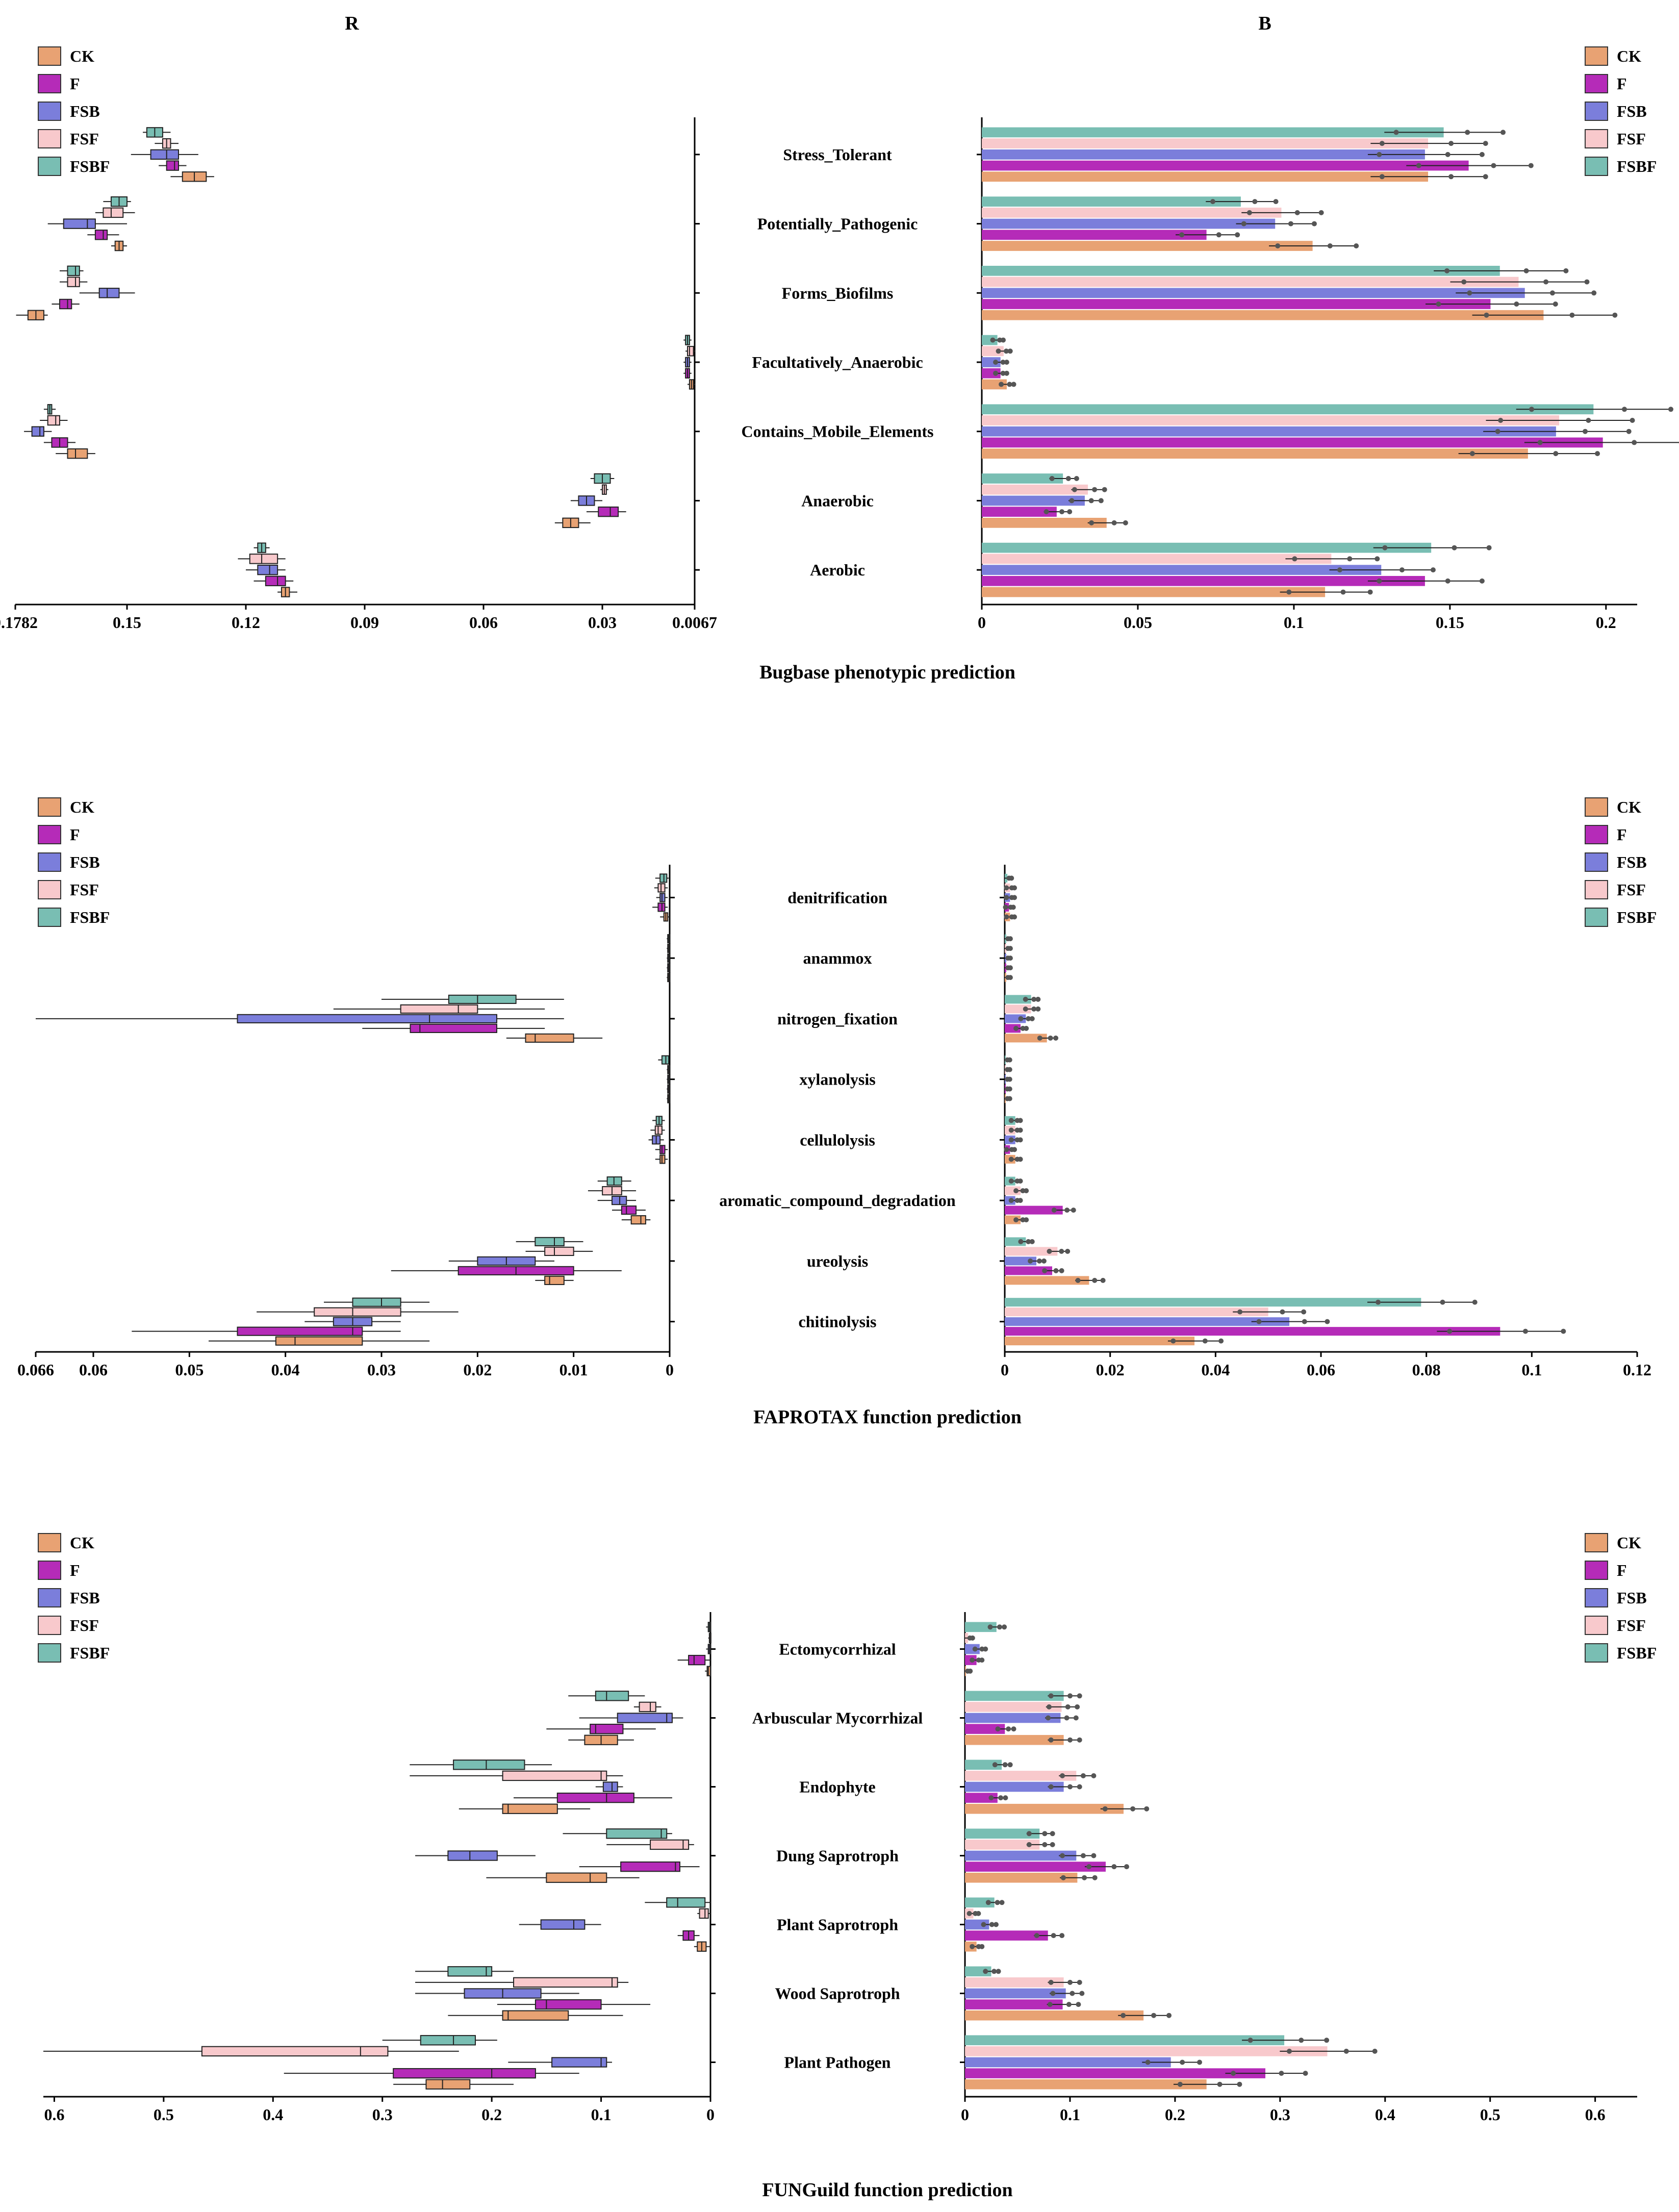 This screenshot has width=1679, height=2212. I want to click on left-x-tick-label: 0.4, so click(273, 2115).